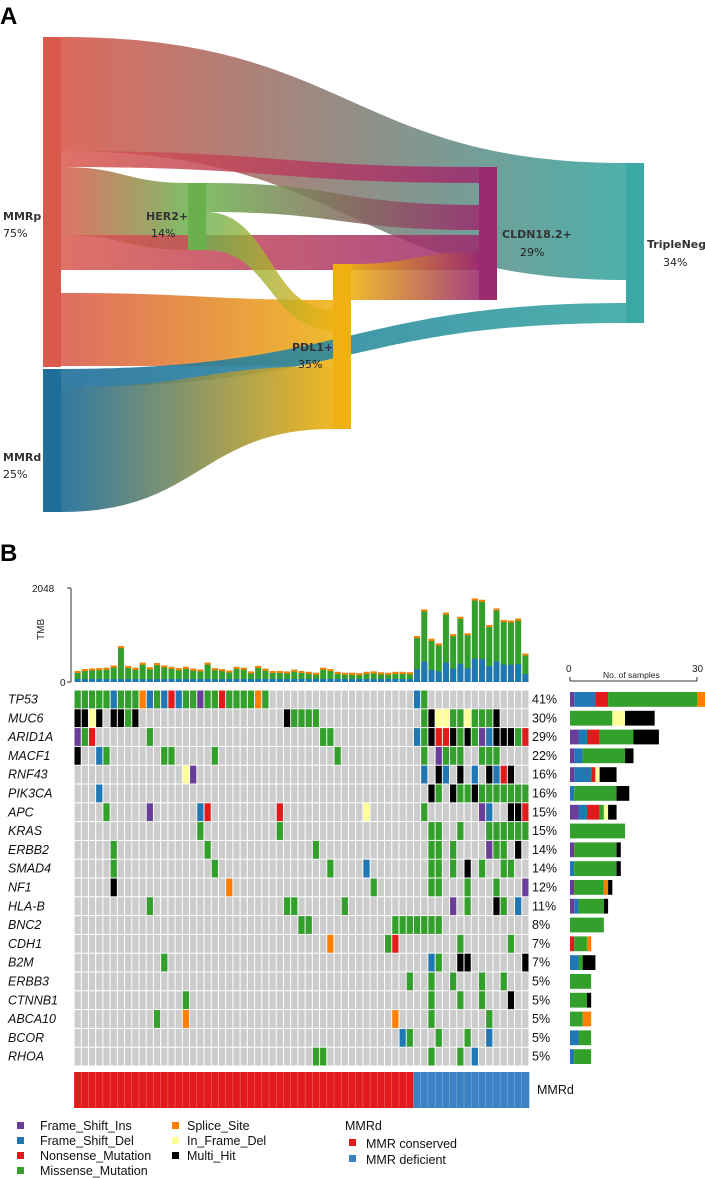  I want to click on gene-percent: 16%, so click(544, 794).